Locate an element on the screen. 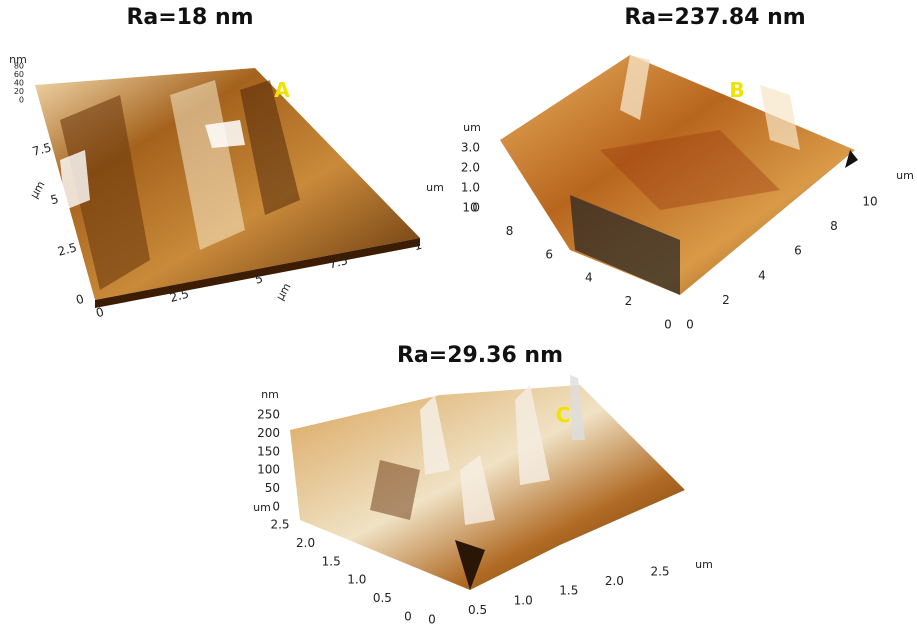  tick-label: 20 is located at coordinates (19, 91).